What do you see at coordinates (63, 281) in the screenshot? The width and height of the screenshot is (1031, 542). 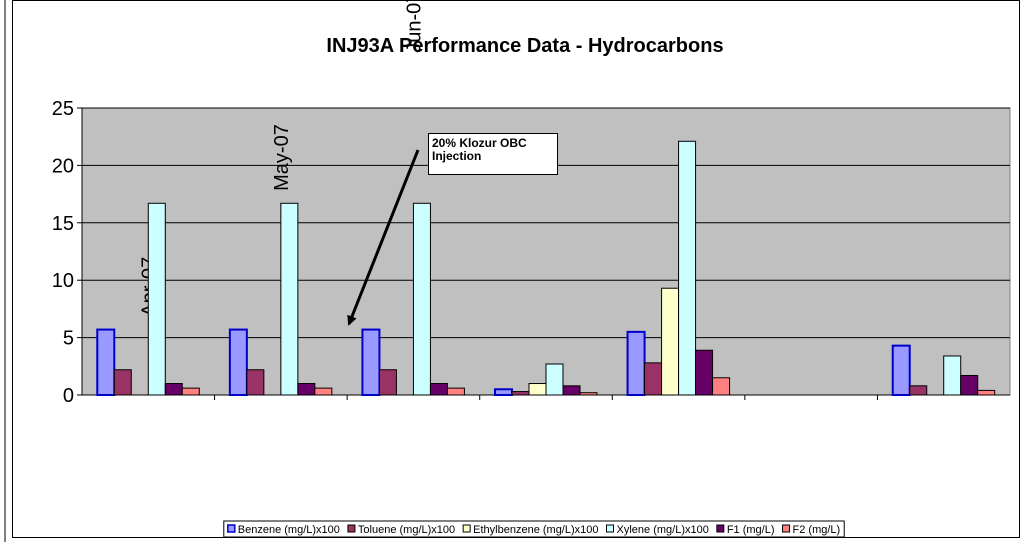 I see `y-tick-label: 10` at bounding box center [63, 281].